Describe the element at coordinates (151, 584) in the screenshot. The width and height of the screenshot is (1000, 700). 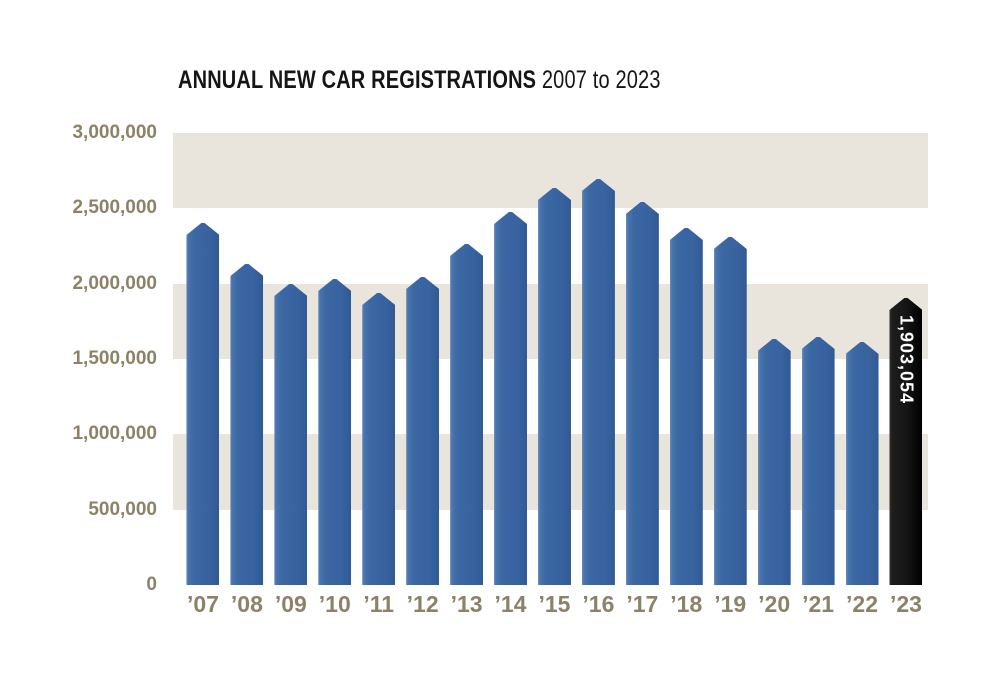
I see `y-tick-label: 0` at that location.